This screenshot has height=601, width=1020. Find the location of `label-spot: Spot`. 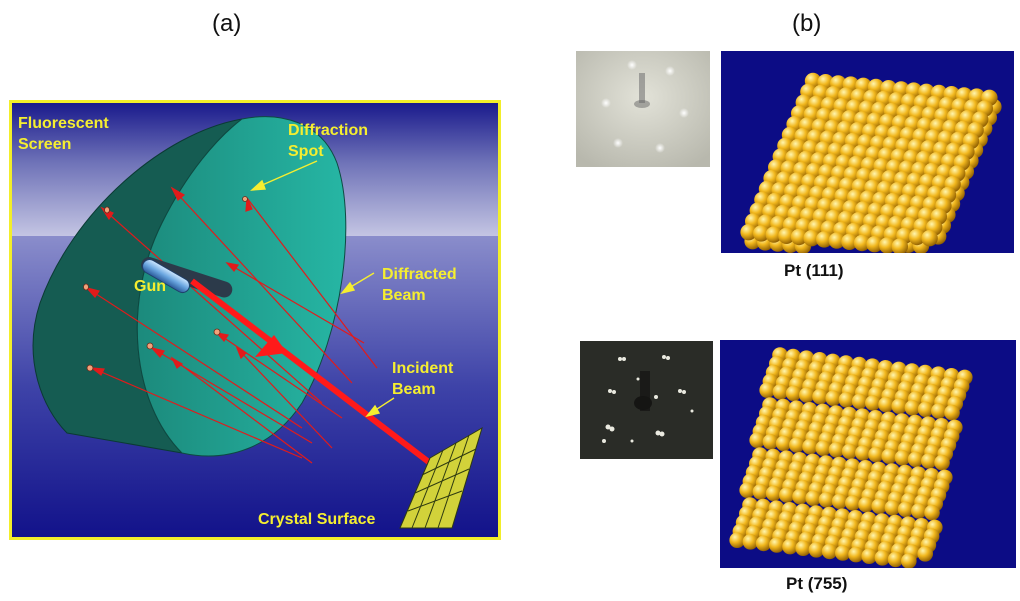

label-spot: Spot is located at coordinates (306, 151).